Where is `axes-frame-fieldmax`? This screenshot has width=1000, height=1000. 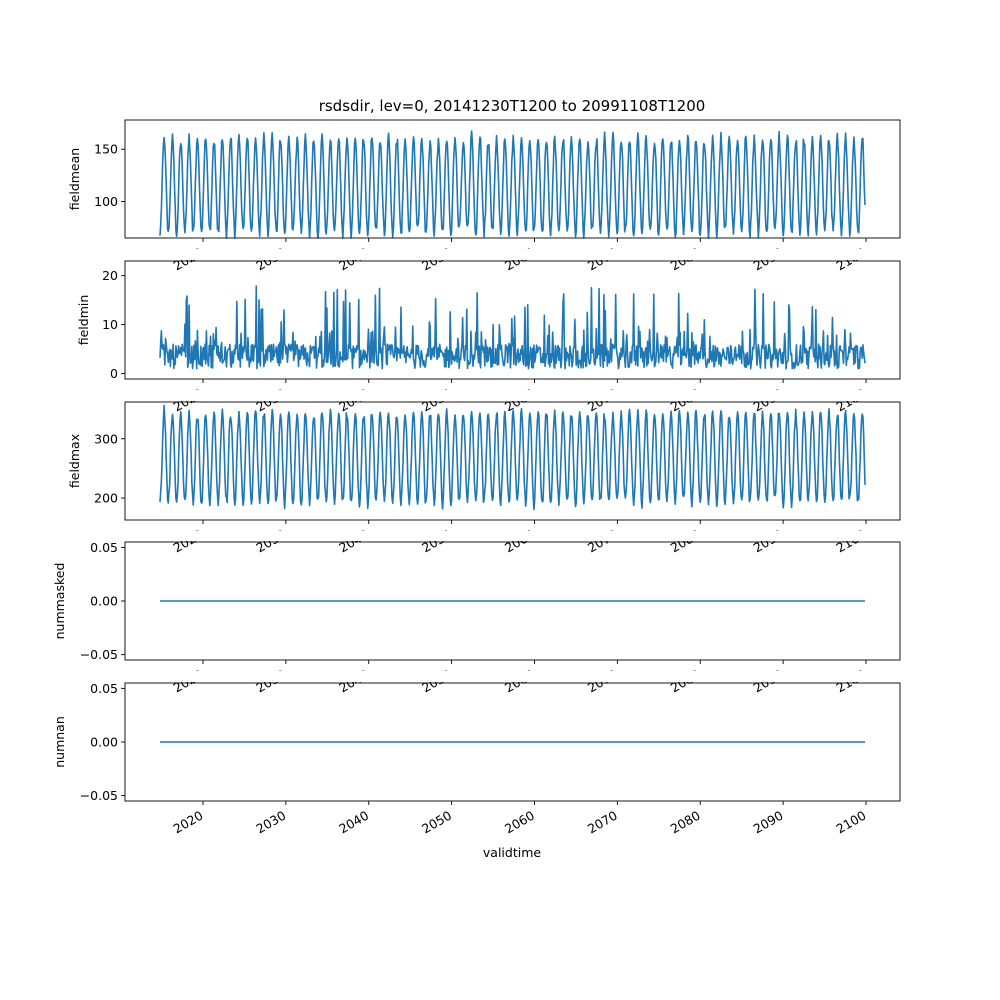 axes-frame-fieldmax is located at coordinates (512, 461).